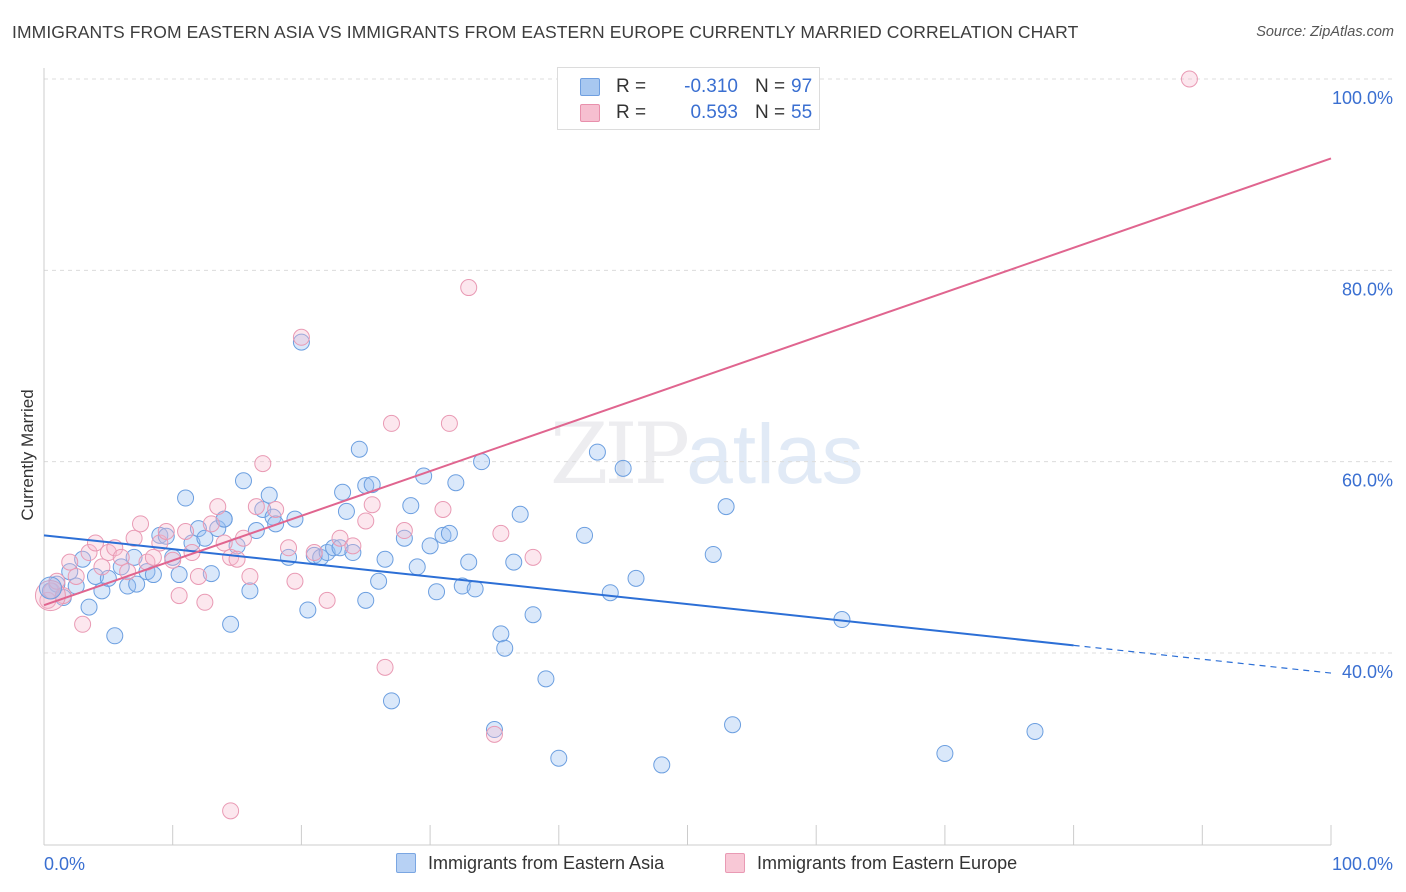 The image size is (1406, 892). What do you see at coordinates (735, 863) in the screenshot?
I see `bottom-legend-swatch-pink` at bounding box center [735, 863].